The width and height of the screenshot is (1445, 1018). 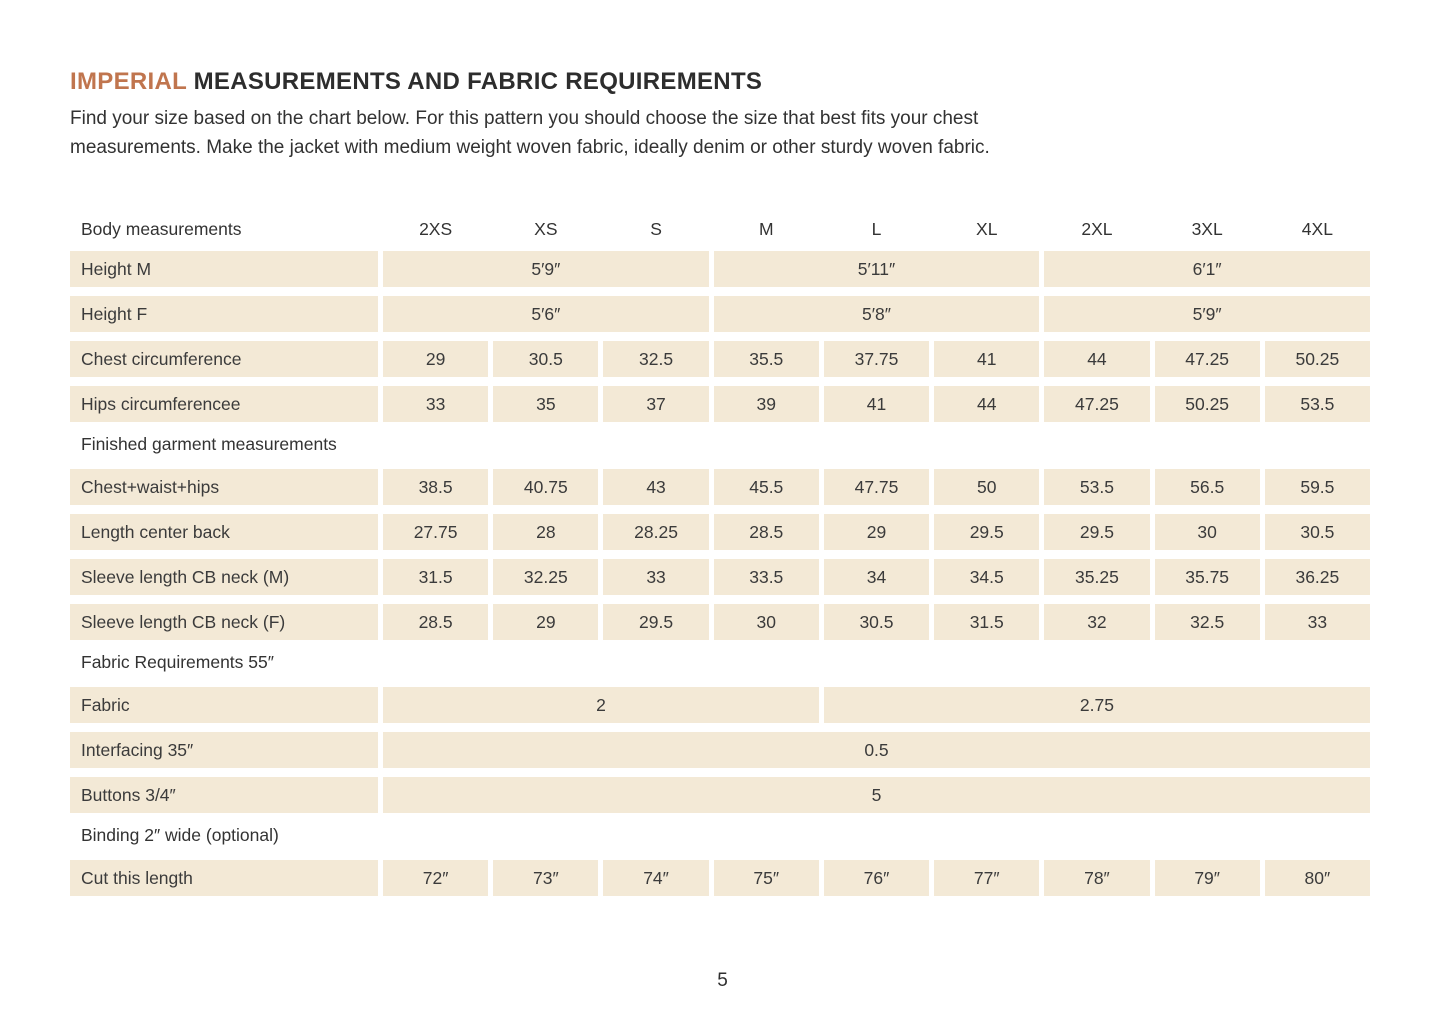 What do you see at coordinates (224, 878) in the screenshot?
I see `row-label: Cut this length` at bounding box center [224, 878].